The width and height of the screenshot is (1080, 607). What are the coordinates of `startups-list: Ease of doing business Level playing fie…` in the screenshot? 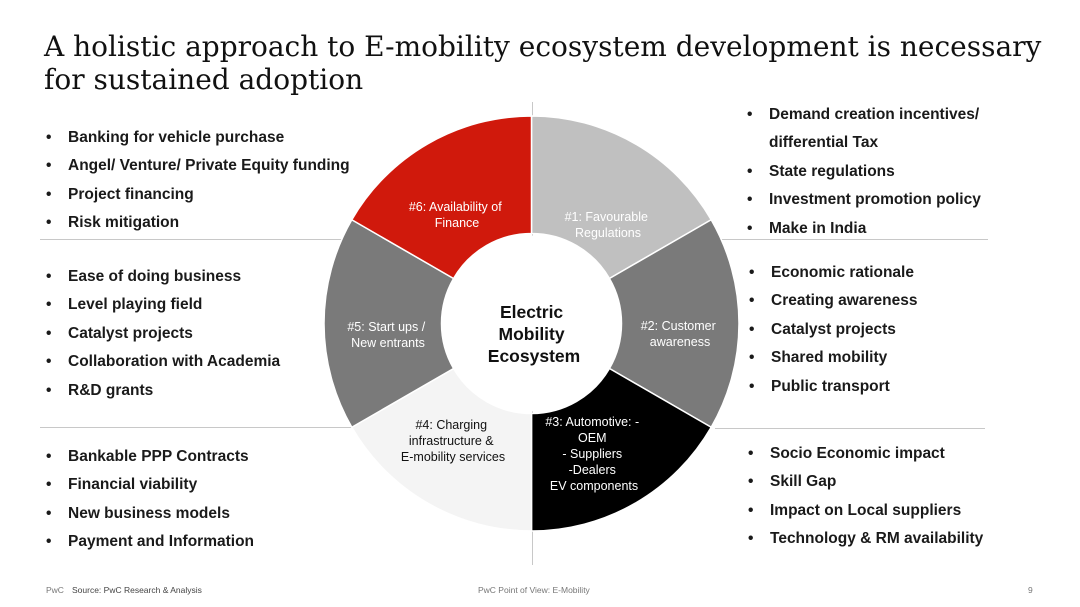 It's located at (162, 334).